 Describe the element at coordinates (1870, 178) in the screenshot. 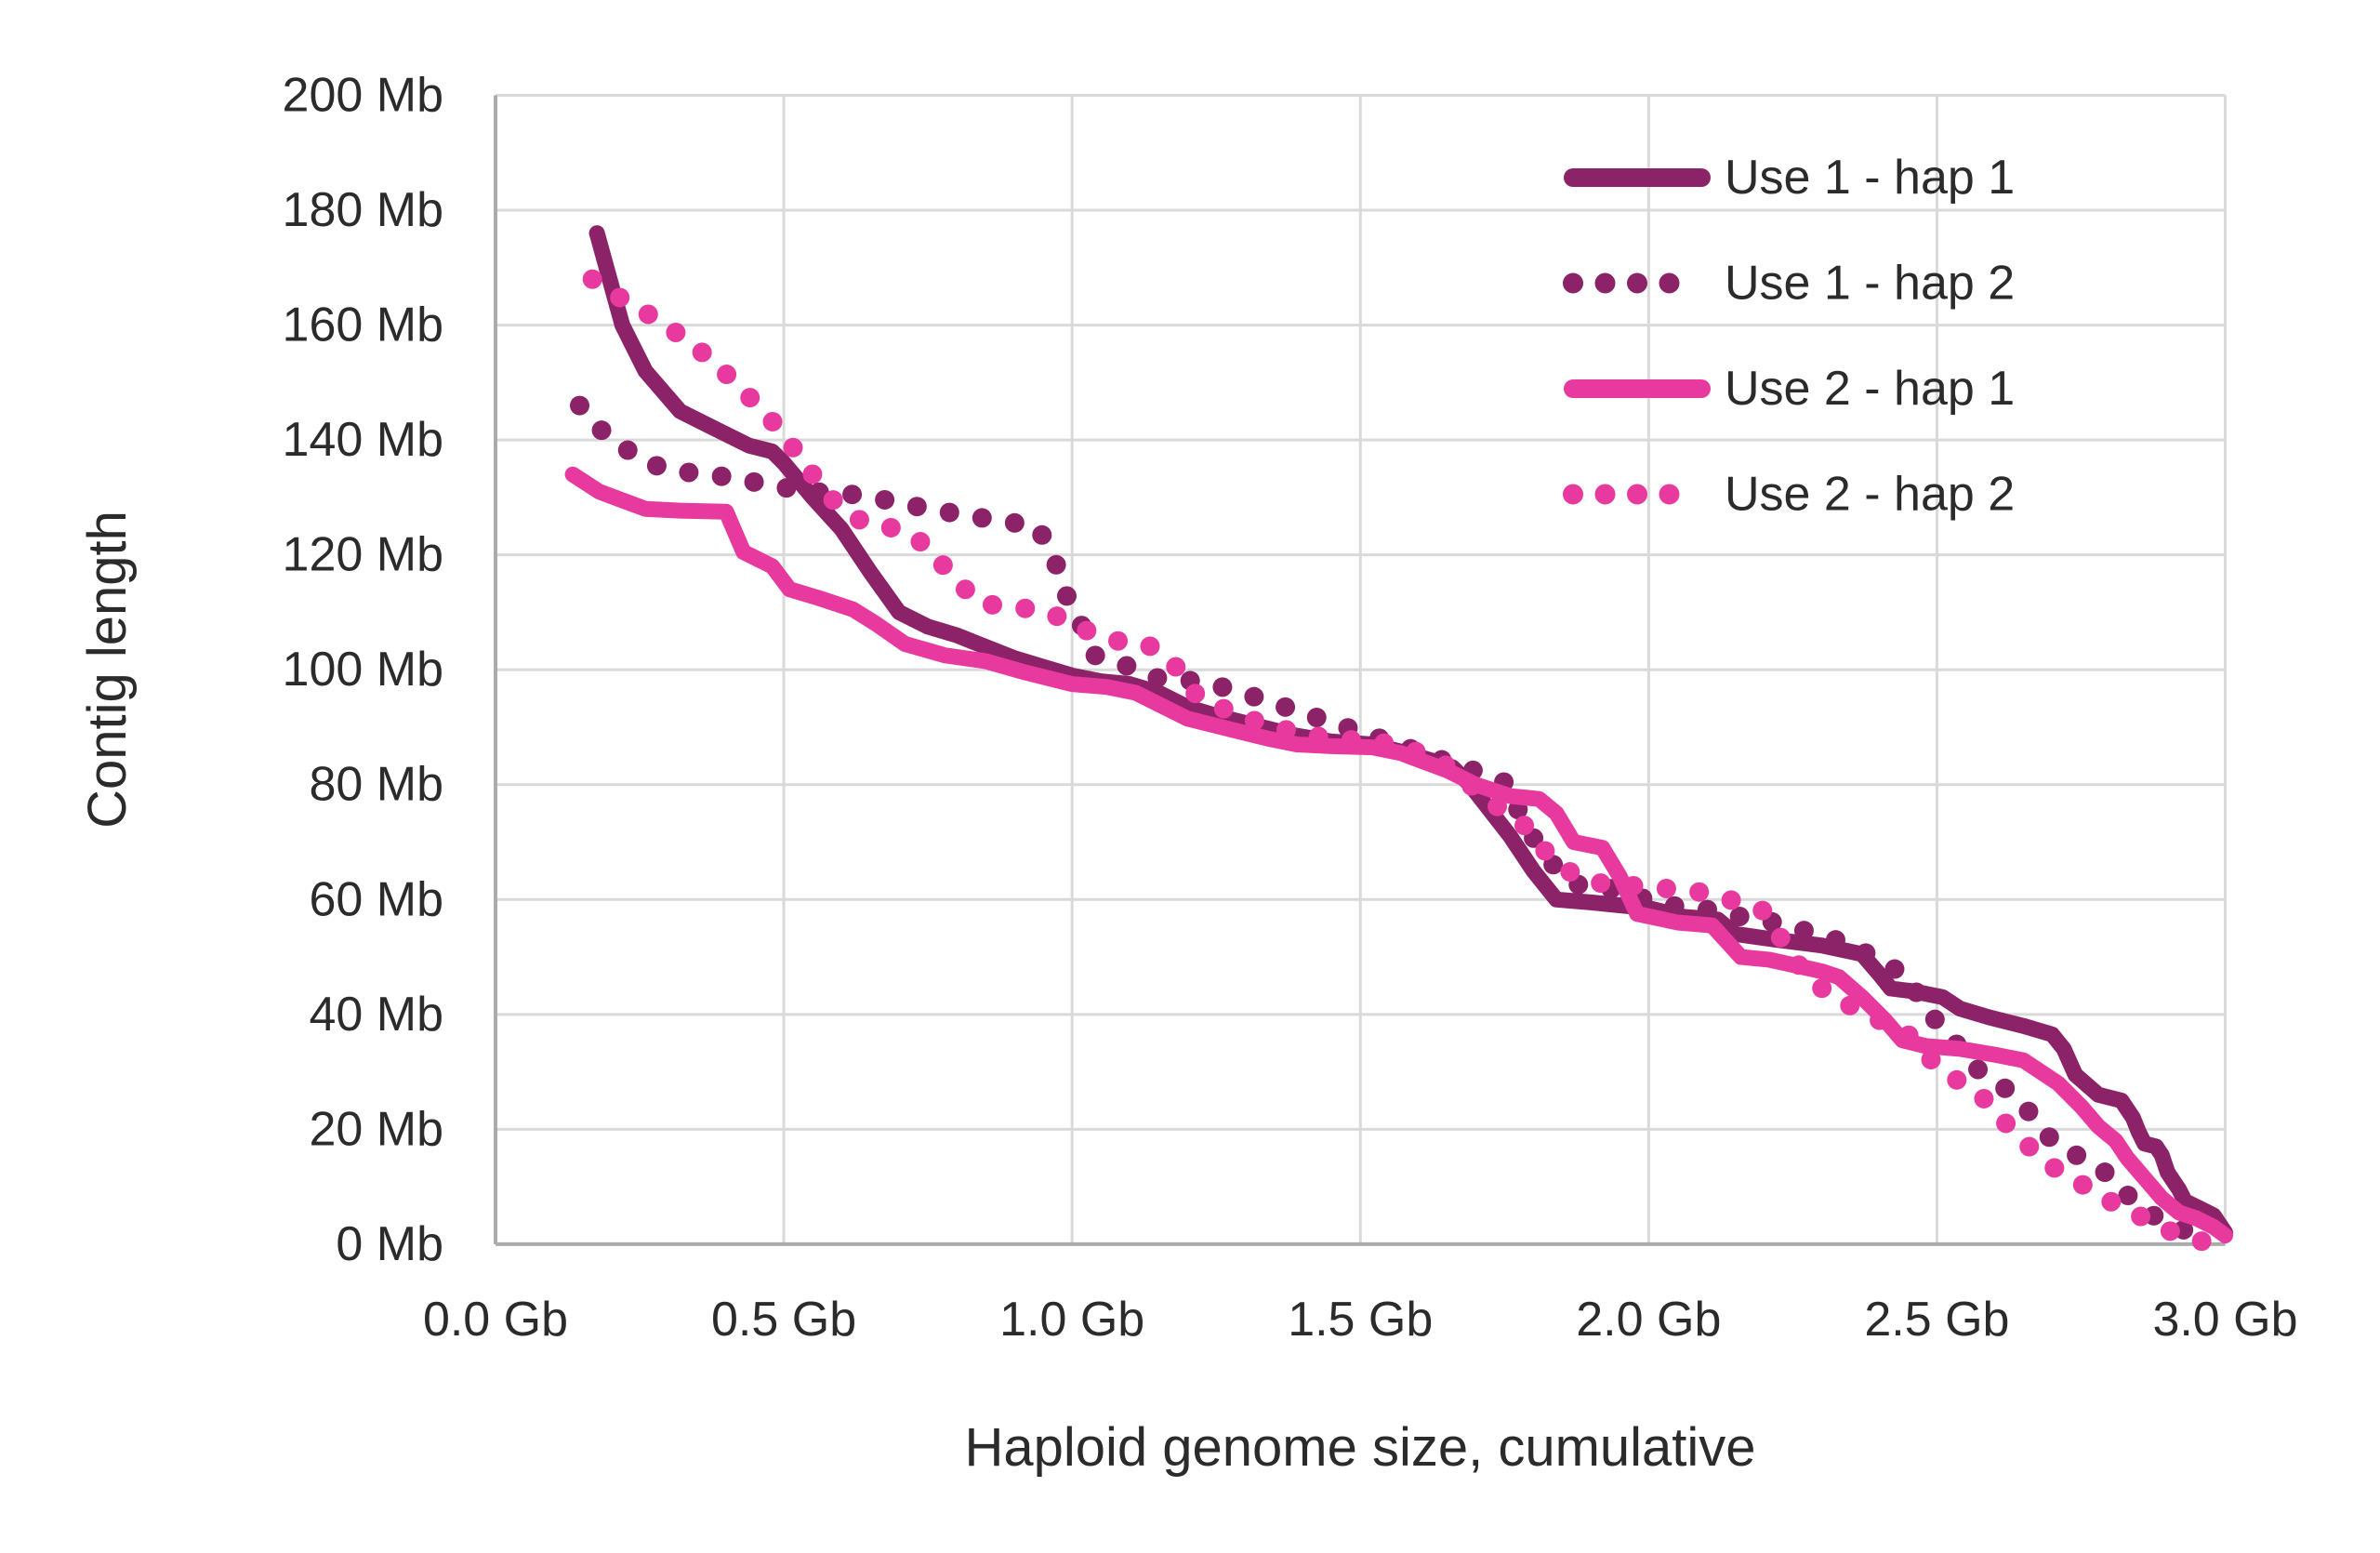

I see `legend-label: Use 1 - hap 1` at that location.